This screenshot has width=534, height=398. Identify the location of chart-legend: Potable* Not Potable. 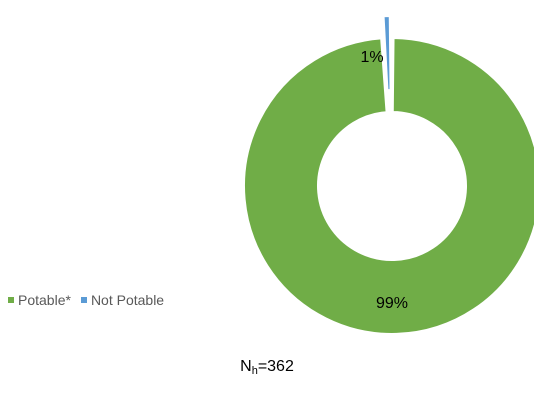
(86, 300).